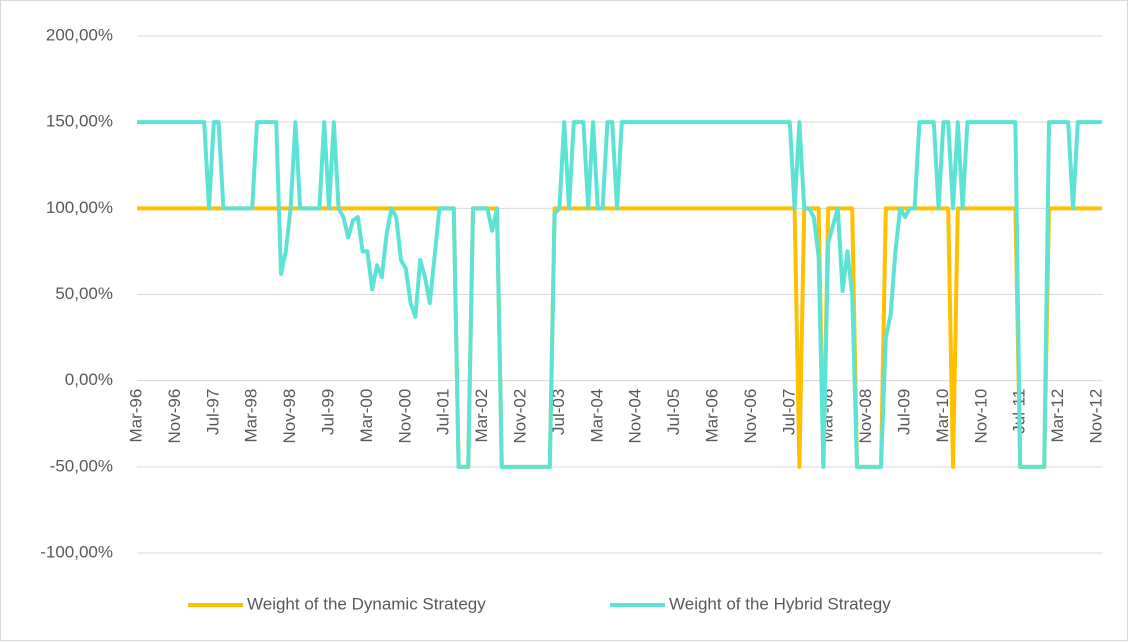  Describe the element at coordinates (673, 412) in the screenshot. I see `x-tick-label: Jul-05` at that location.